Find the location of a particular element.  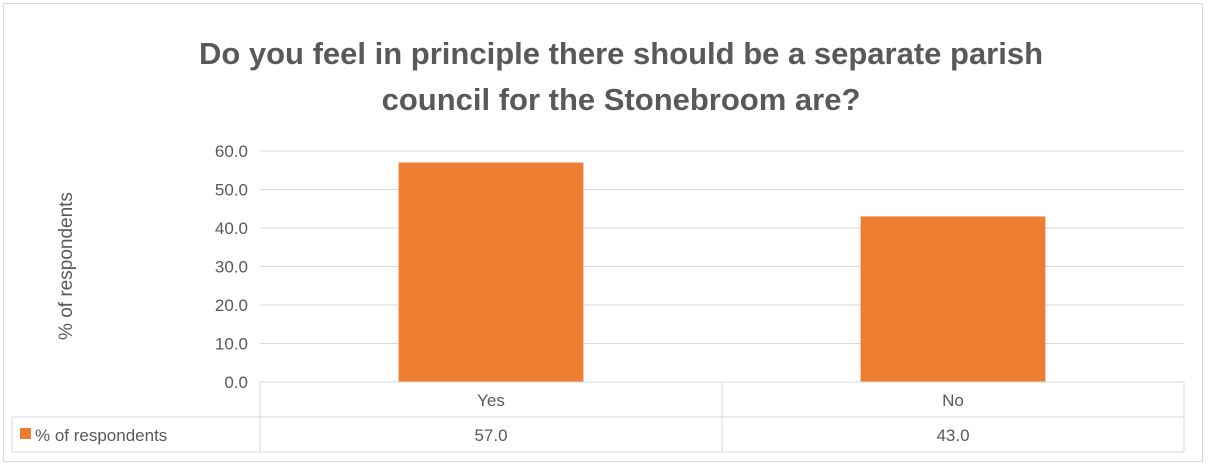

legend-swatch is located at coordinates (25, 433).